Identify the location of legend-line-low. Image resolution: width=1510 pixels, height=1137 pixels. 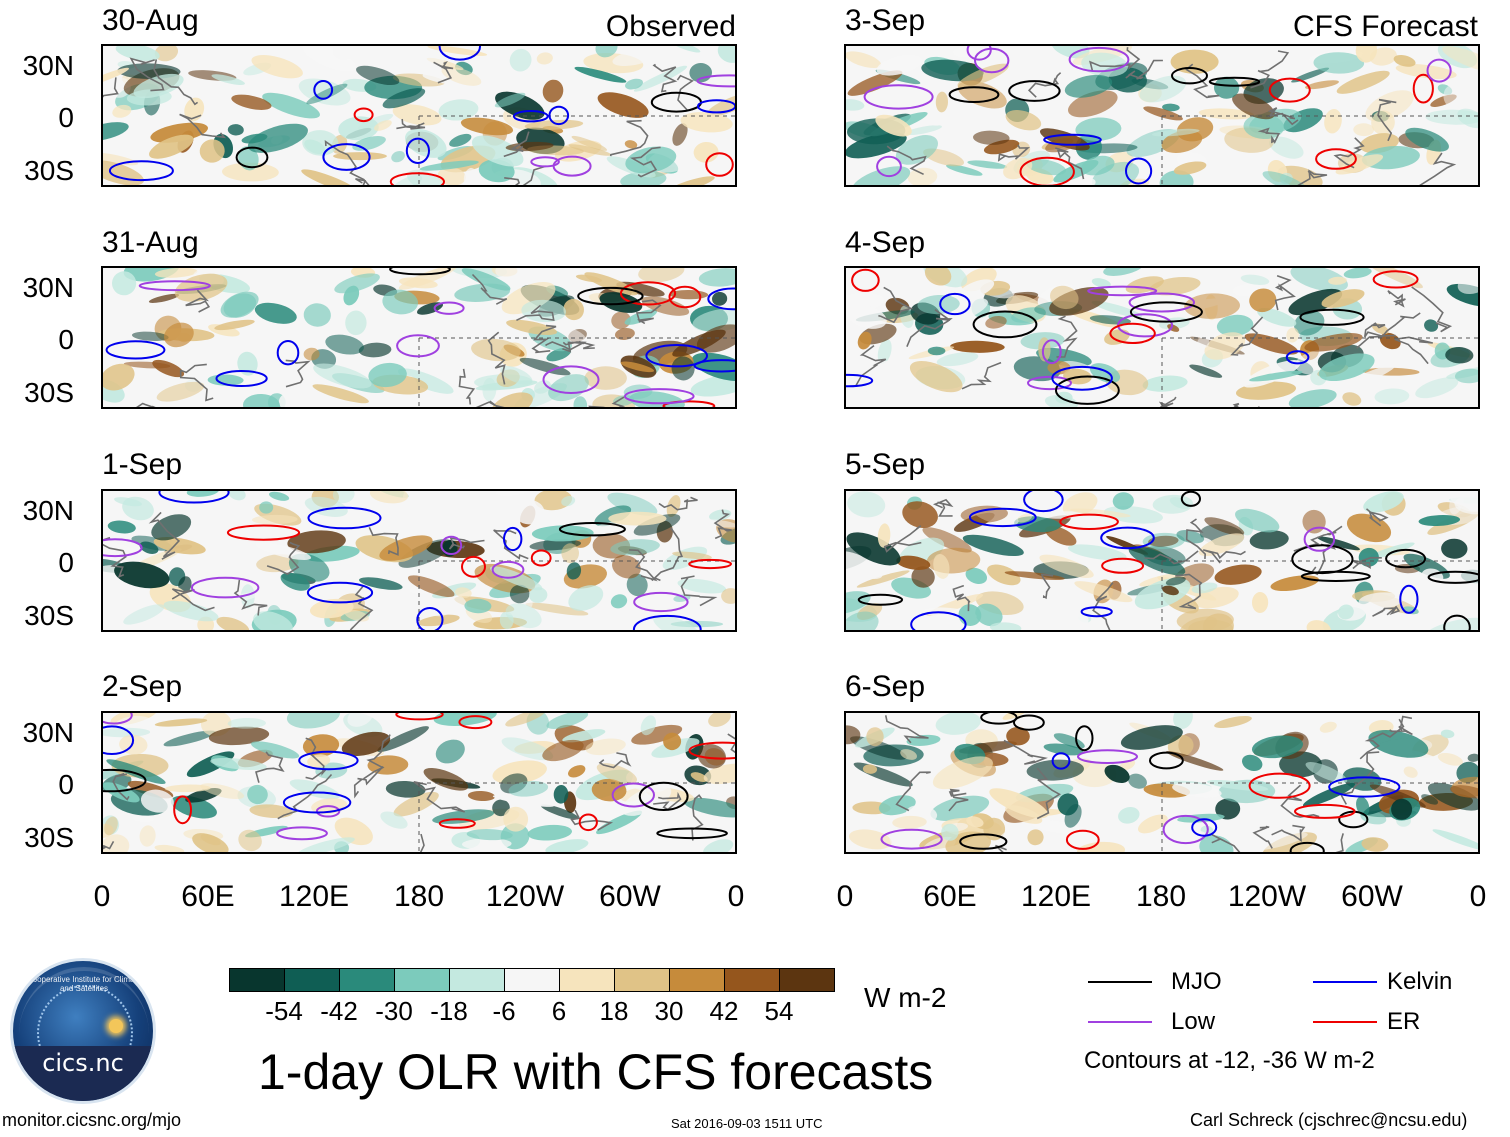
(1120, 1022).